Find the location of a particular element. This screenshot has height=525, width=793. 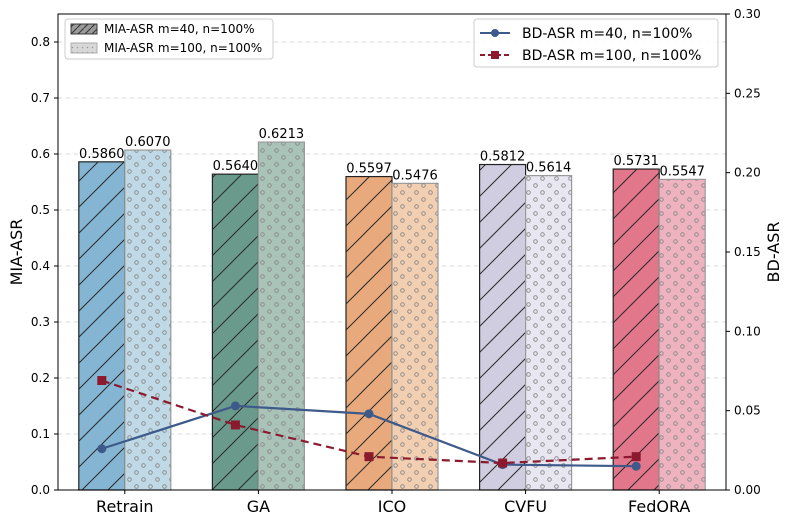

y-axis-left: 0.0 0.1 0.2 0.3 0.4 0.5 0.6 0.7 0.8 is located at coordinates (44, 266).